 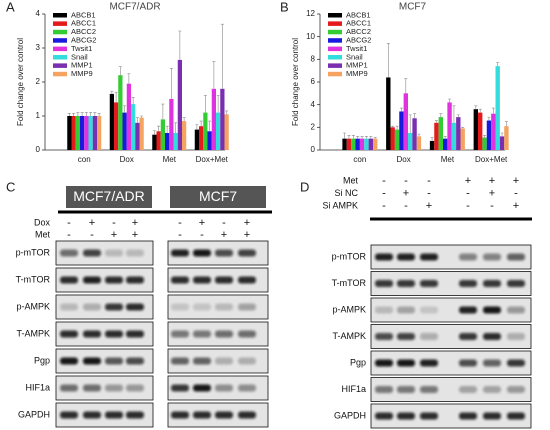 I want to click on protein-label: T-AMPK, so click(x=33, y=333).